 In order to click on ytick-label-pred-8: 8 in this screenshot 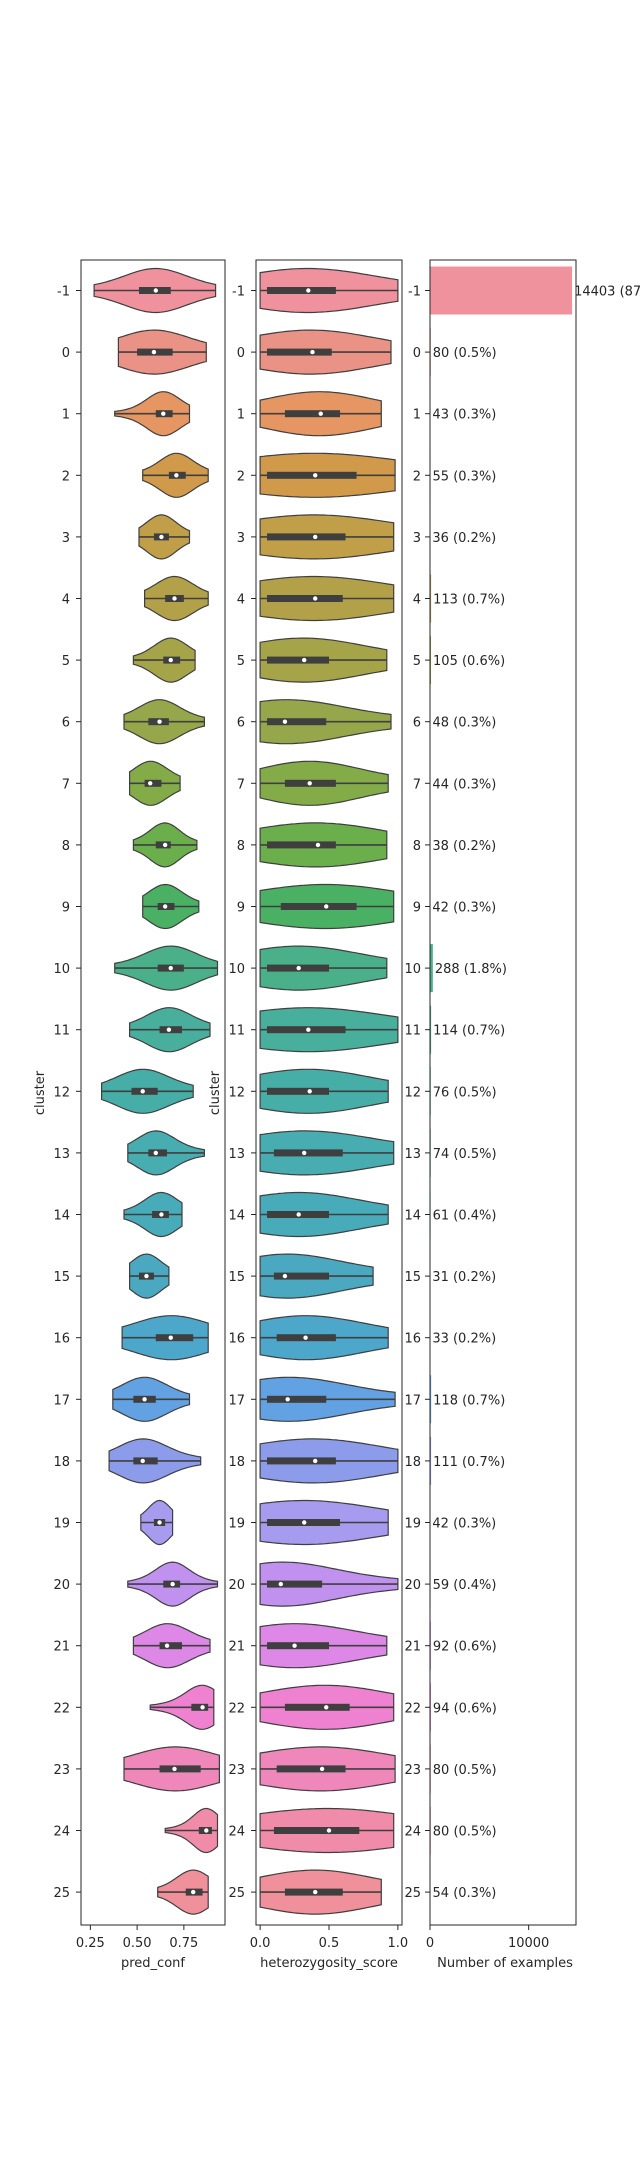, I will do `click(66, 846)`.